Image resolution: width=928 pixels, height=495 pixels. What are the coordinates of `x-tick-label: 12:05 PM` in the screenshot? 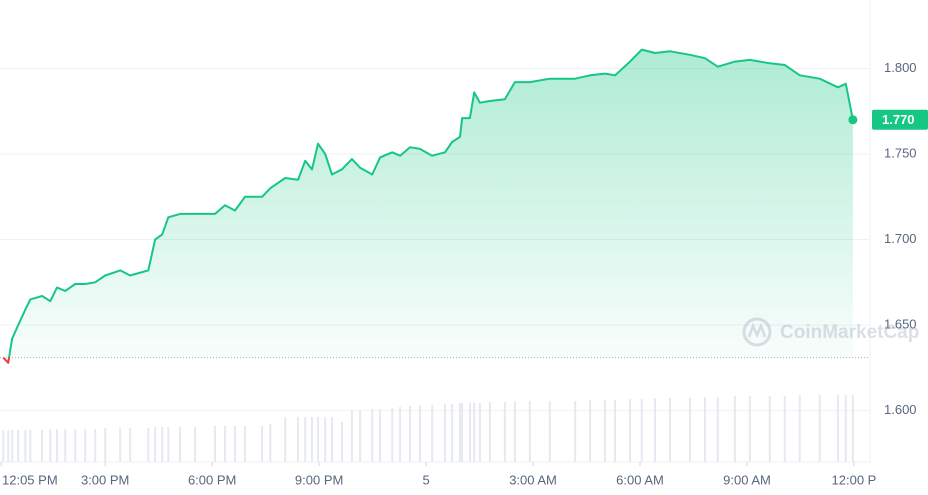 It's located at (30, 479).